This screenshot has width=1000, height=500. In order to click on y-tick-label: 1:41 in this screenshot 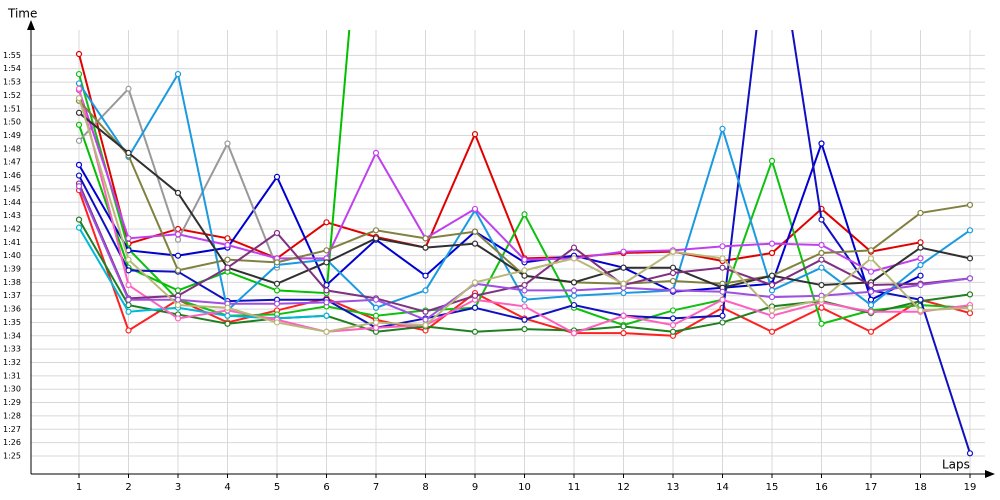, I will do `click(12, 242)`.